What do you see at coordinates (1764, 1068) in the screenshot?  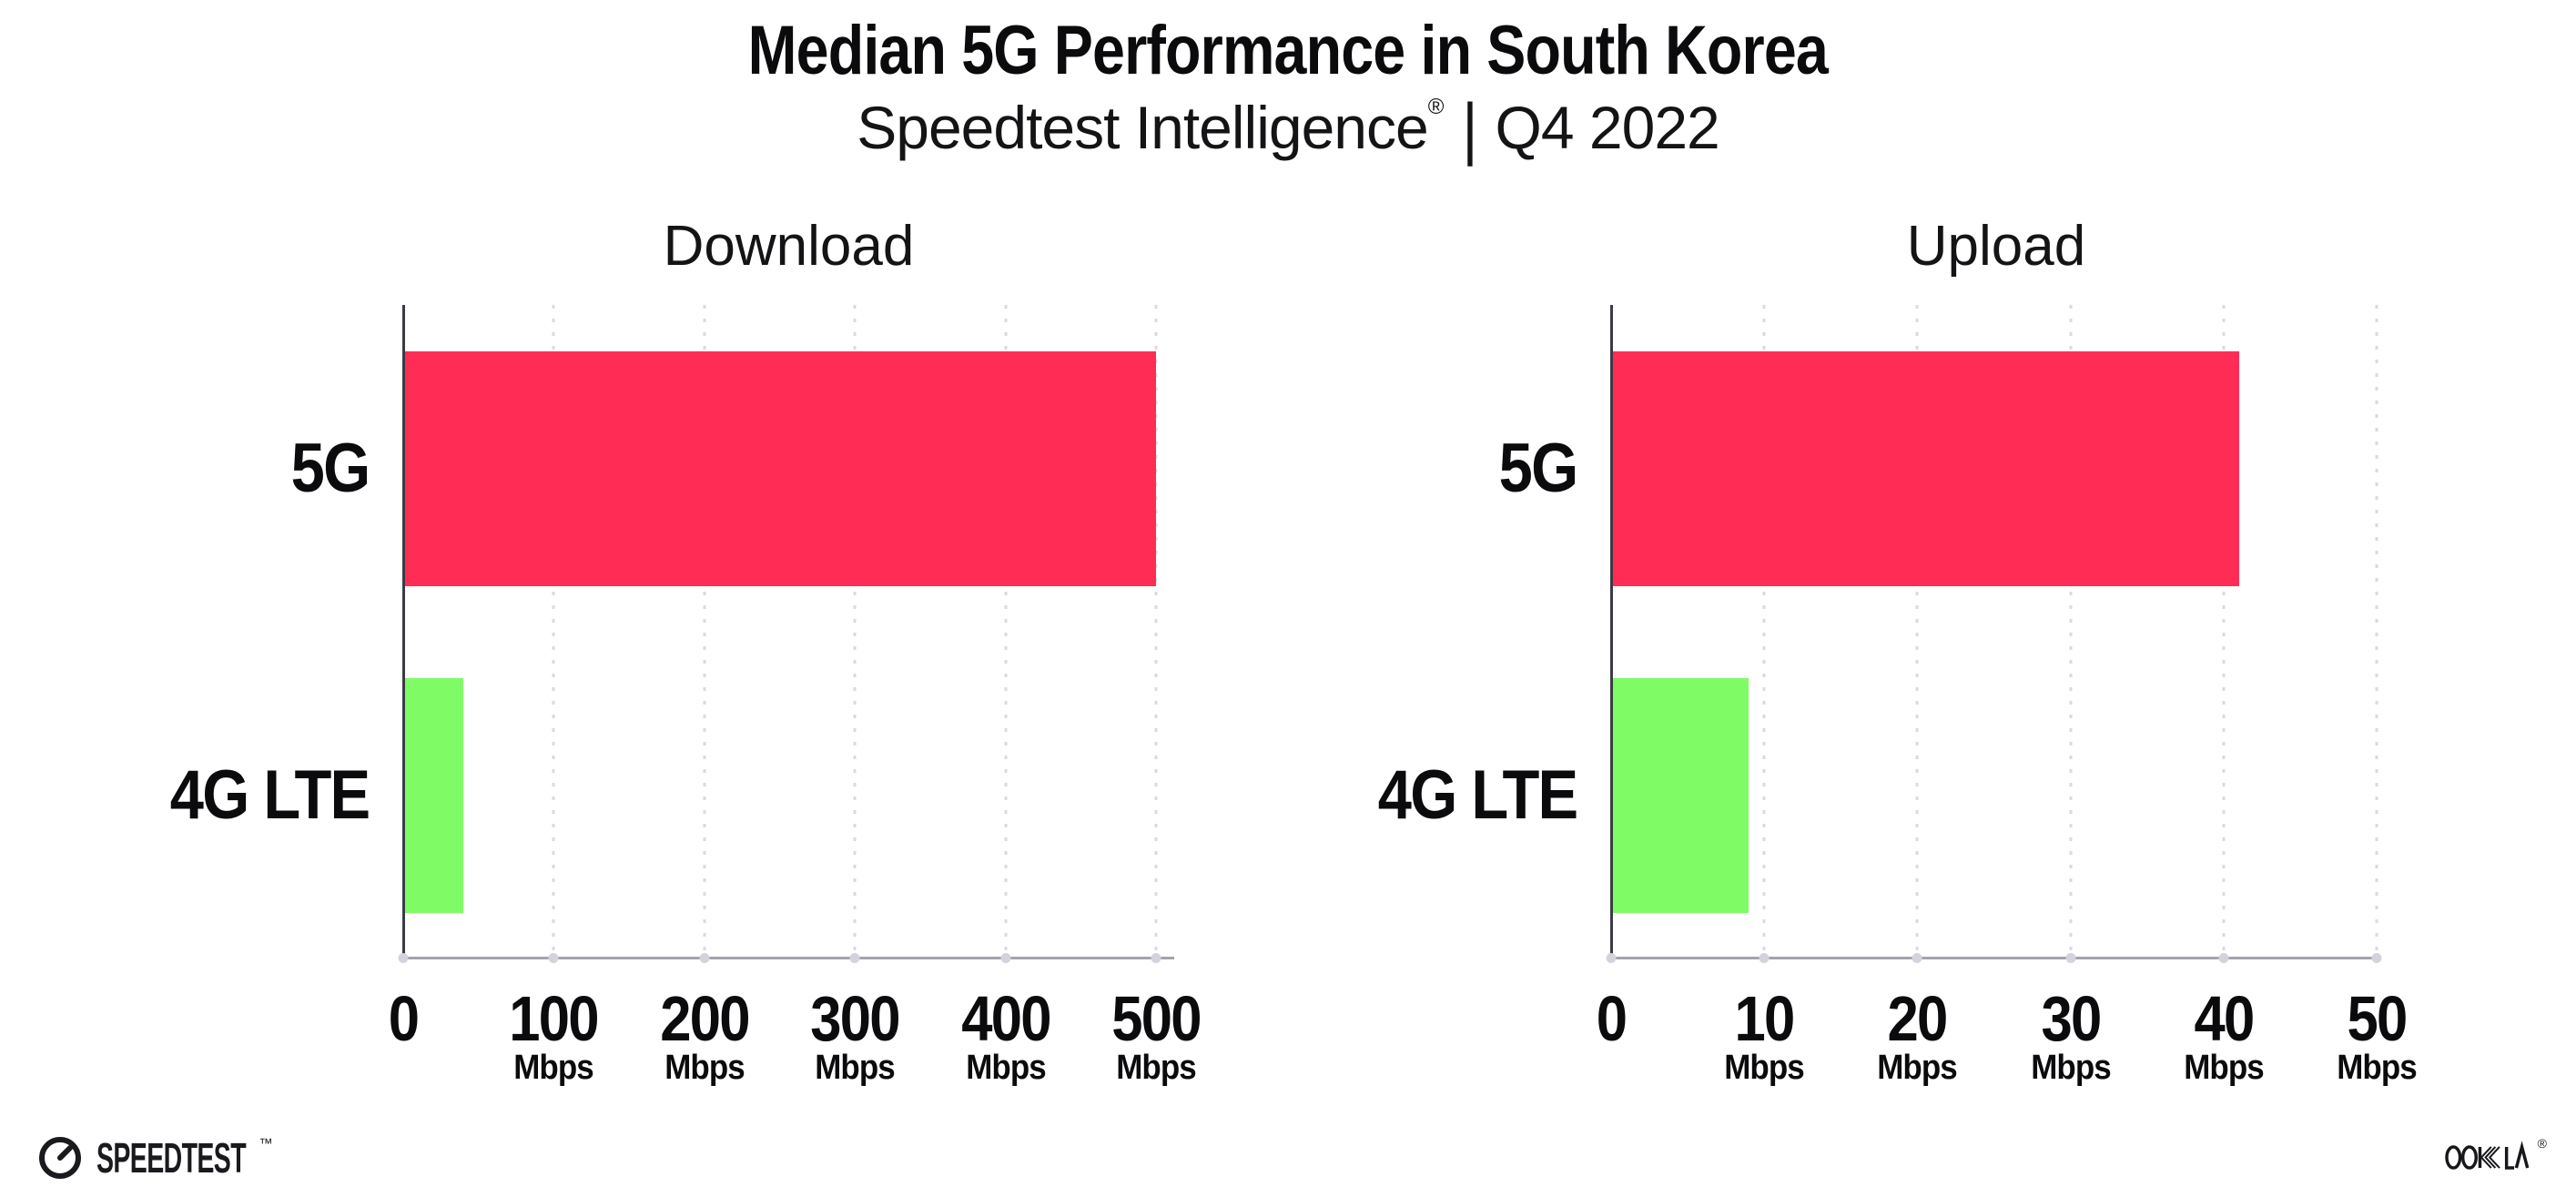 I see `tick-unit-upload-10: Mbps` at bounding box center [1764, 1068].